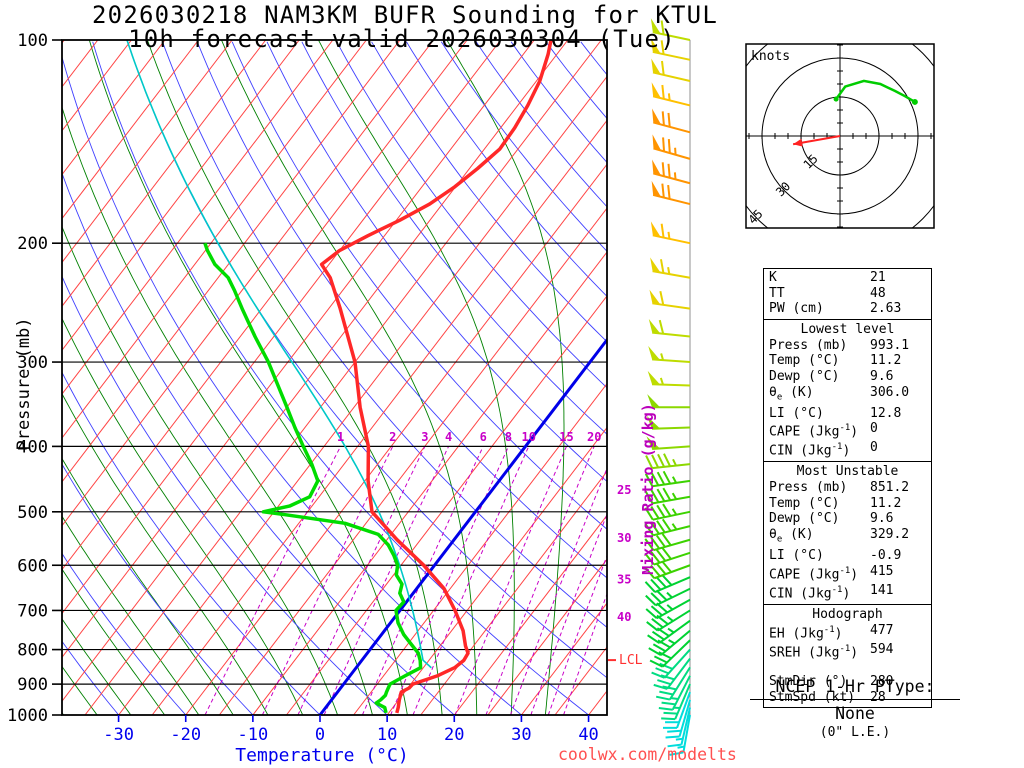 The image size is (1024, 768). Describe the element at coordinates (32, 566) in the screenshot. I see `svg-text: 600` at that location.